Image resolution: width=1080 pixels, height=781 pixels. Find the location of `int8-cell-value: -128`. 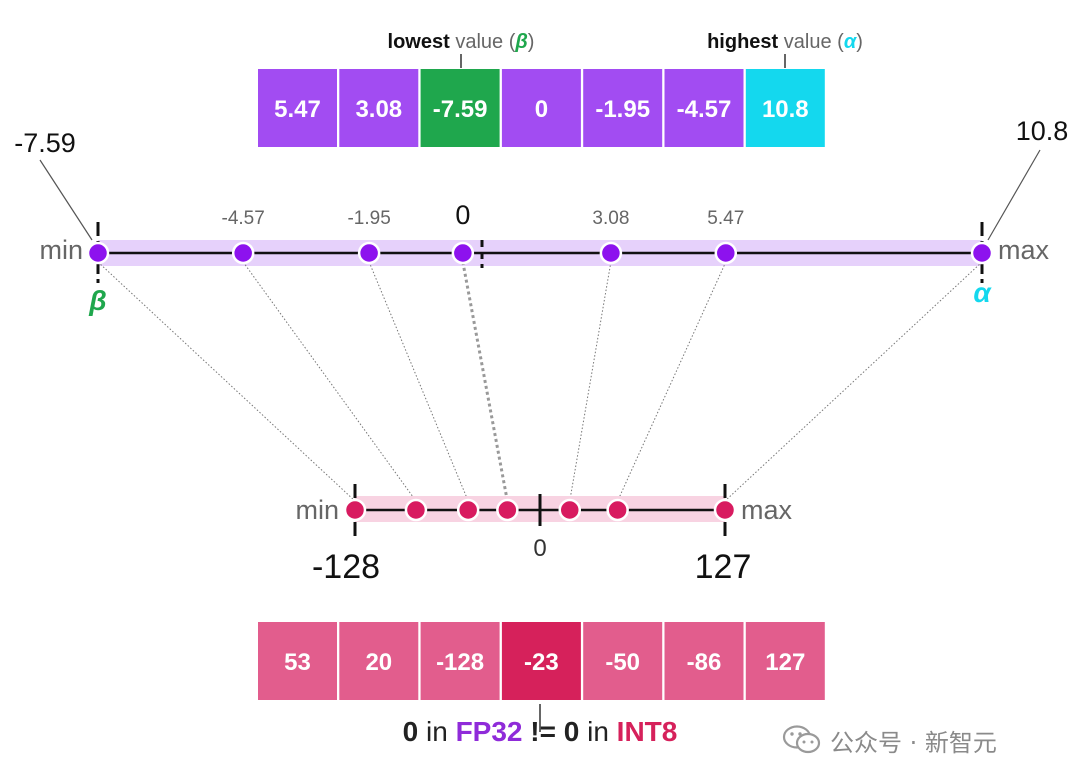

int8-cell-value: -128 is located at coordinates (460, 662).